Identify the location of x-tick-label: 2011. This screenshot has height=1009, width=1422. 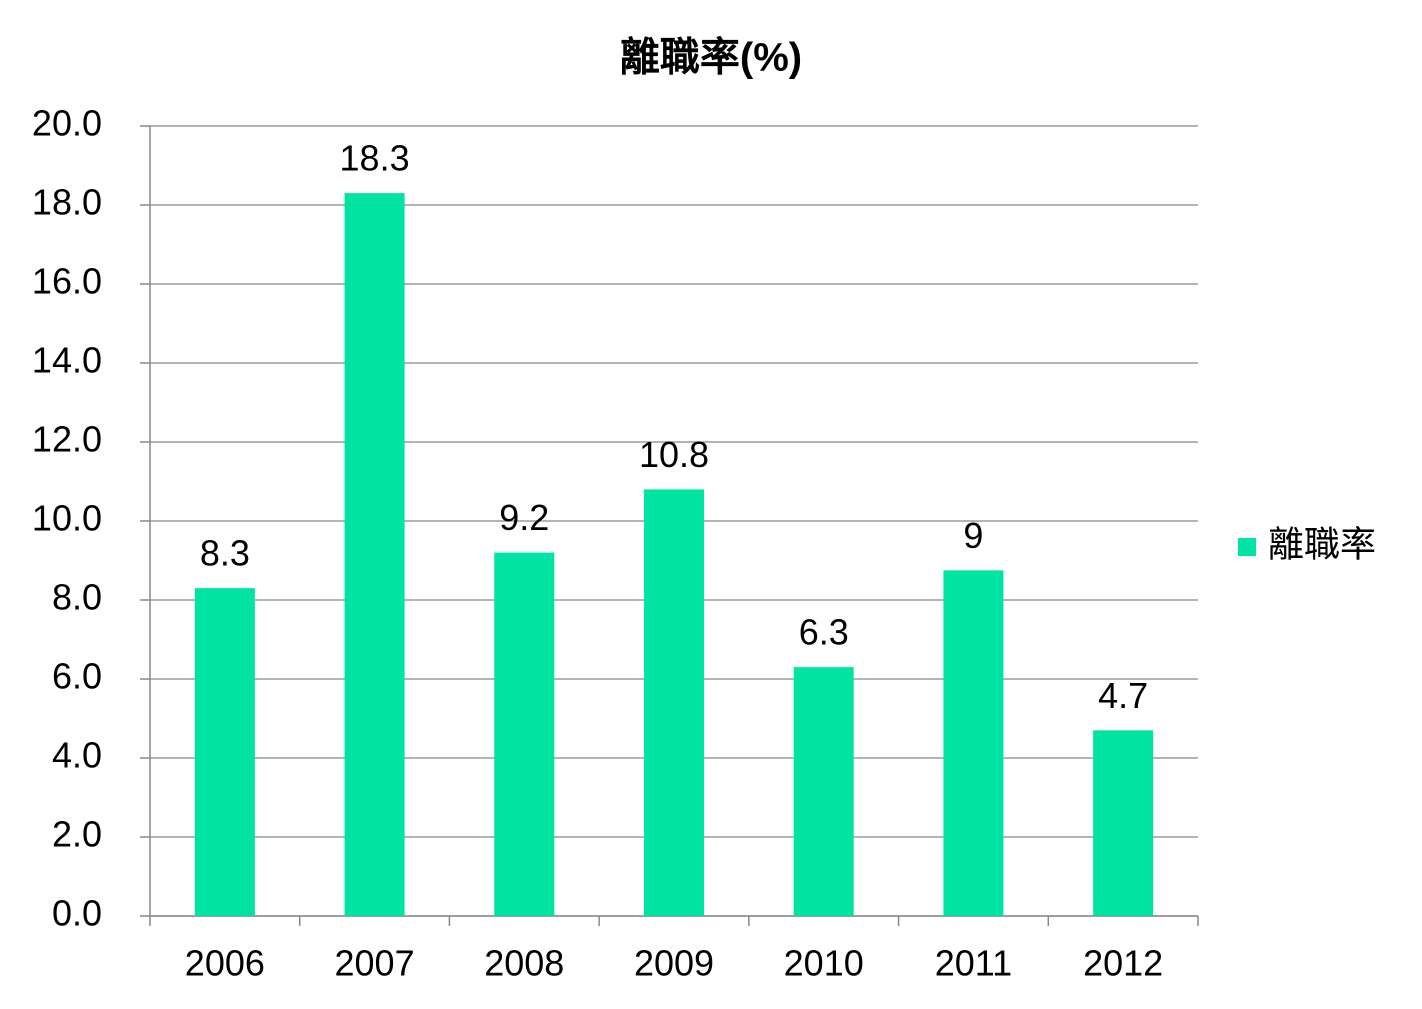
(973, 963).